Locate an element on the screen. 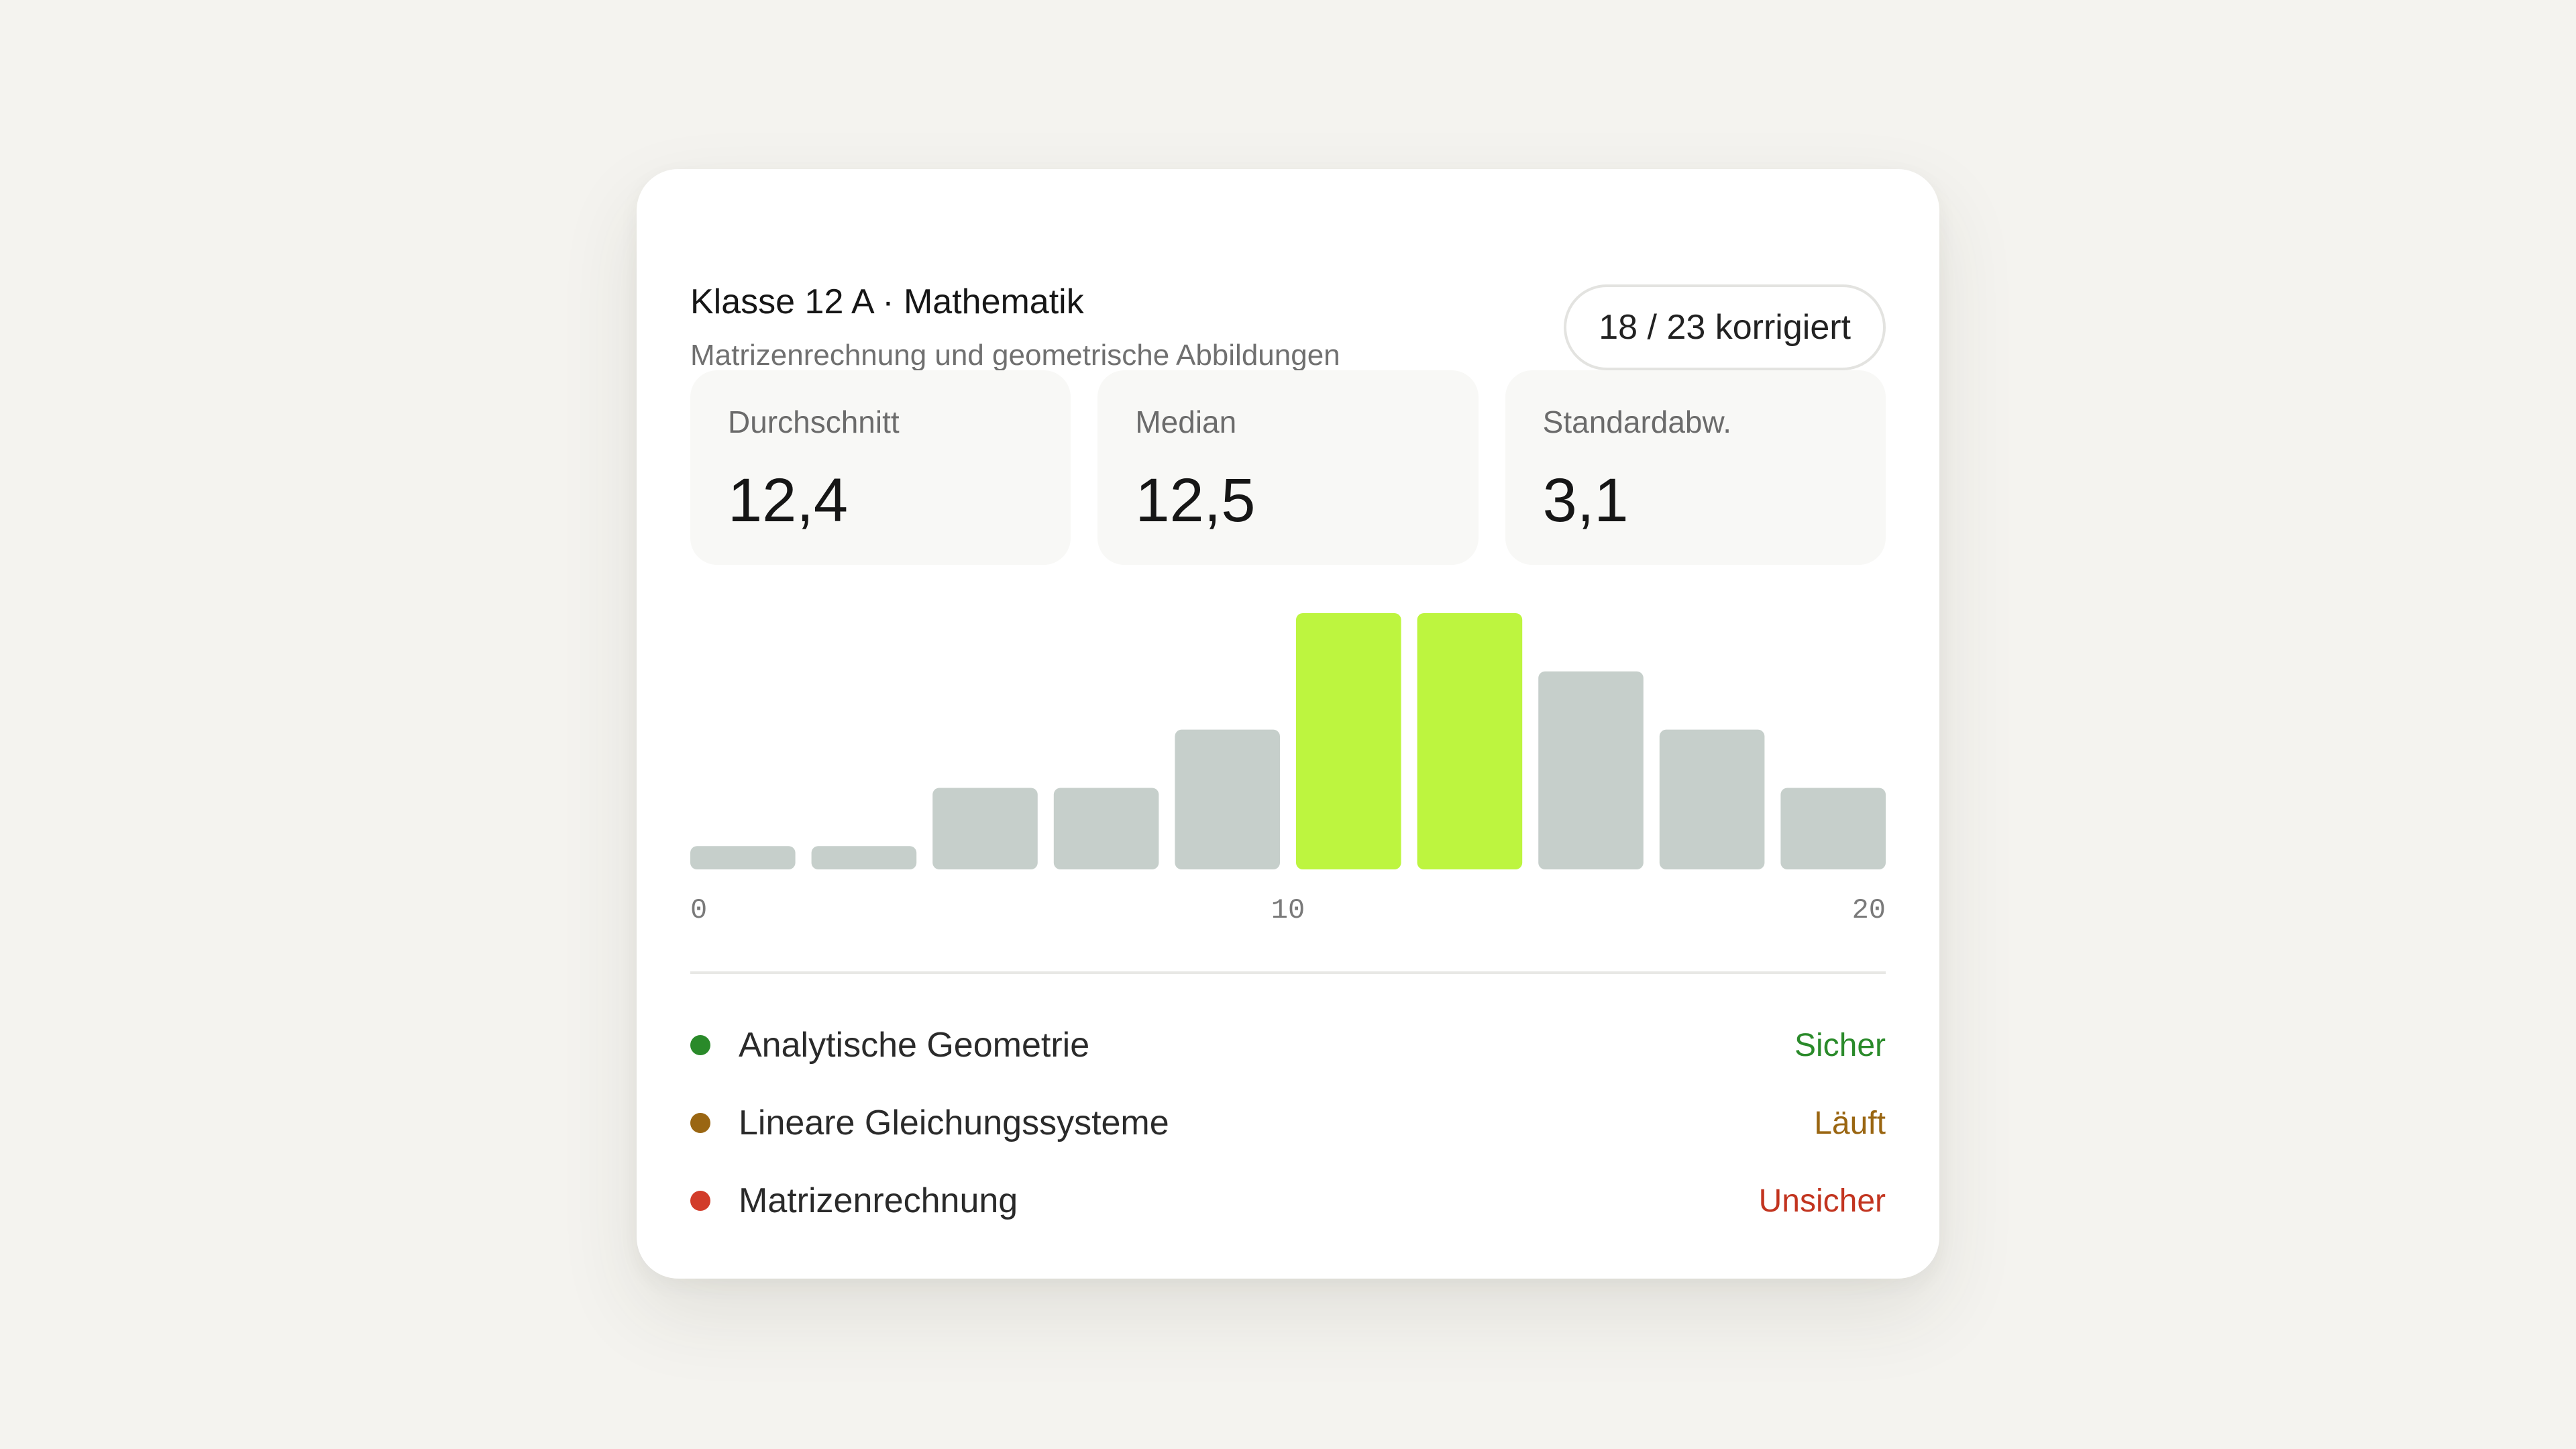  topic-name: Analytische Geometrie is located at coordinates (914, 1045).